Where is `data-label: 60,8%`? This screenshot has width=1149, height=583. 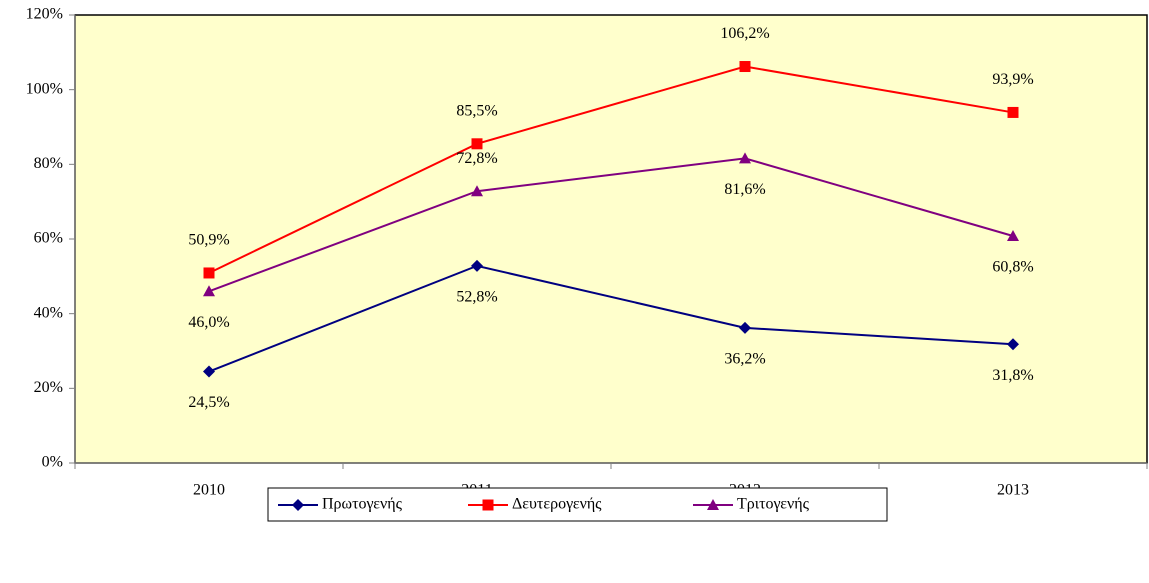 data-label: 60,8% is located at coordinates (1012, 267).